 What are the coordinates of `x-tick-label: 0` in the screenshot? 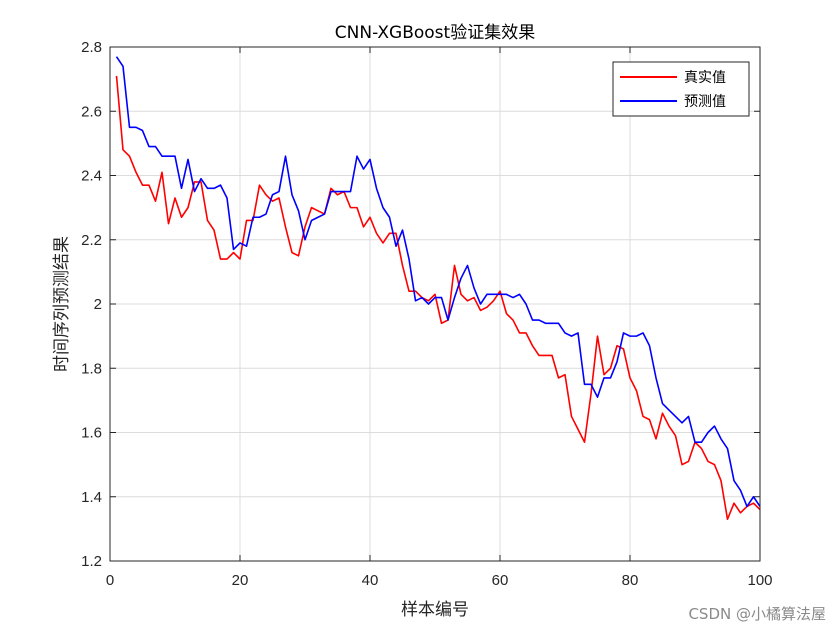 It's located at (110, 580).